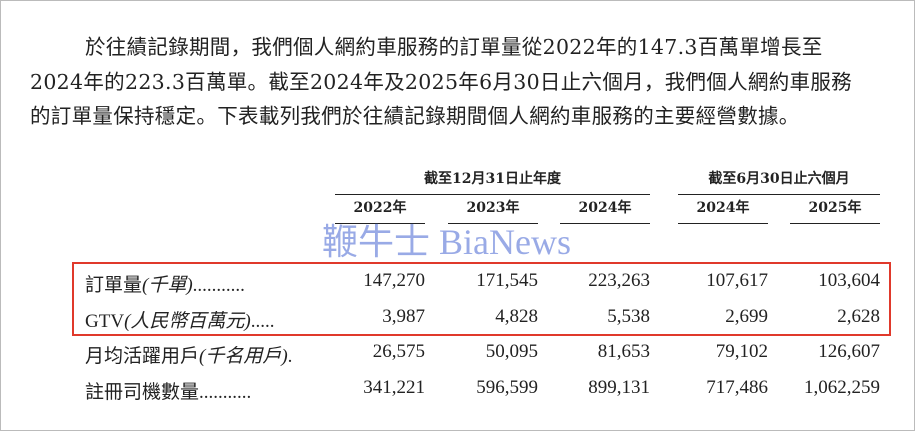  Describe the element at coordinates (187, 321) in the screenshot. I see `row-unit: (人民幣百萬元)` at that location.